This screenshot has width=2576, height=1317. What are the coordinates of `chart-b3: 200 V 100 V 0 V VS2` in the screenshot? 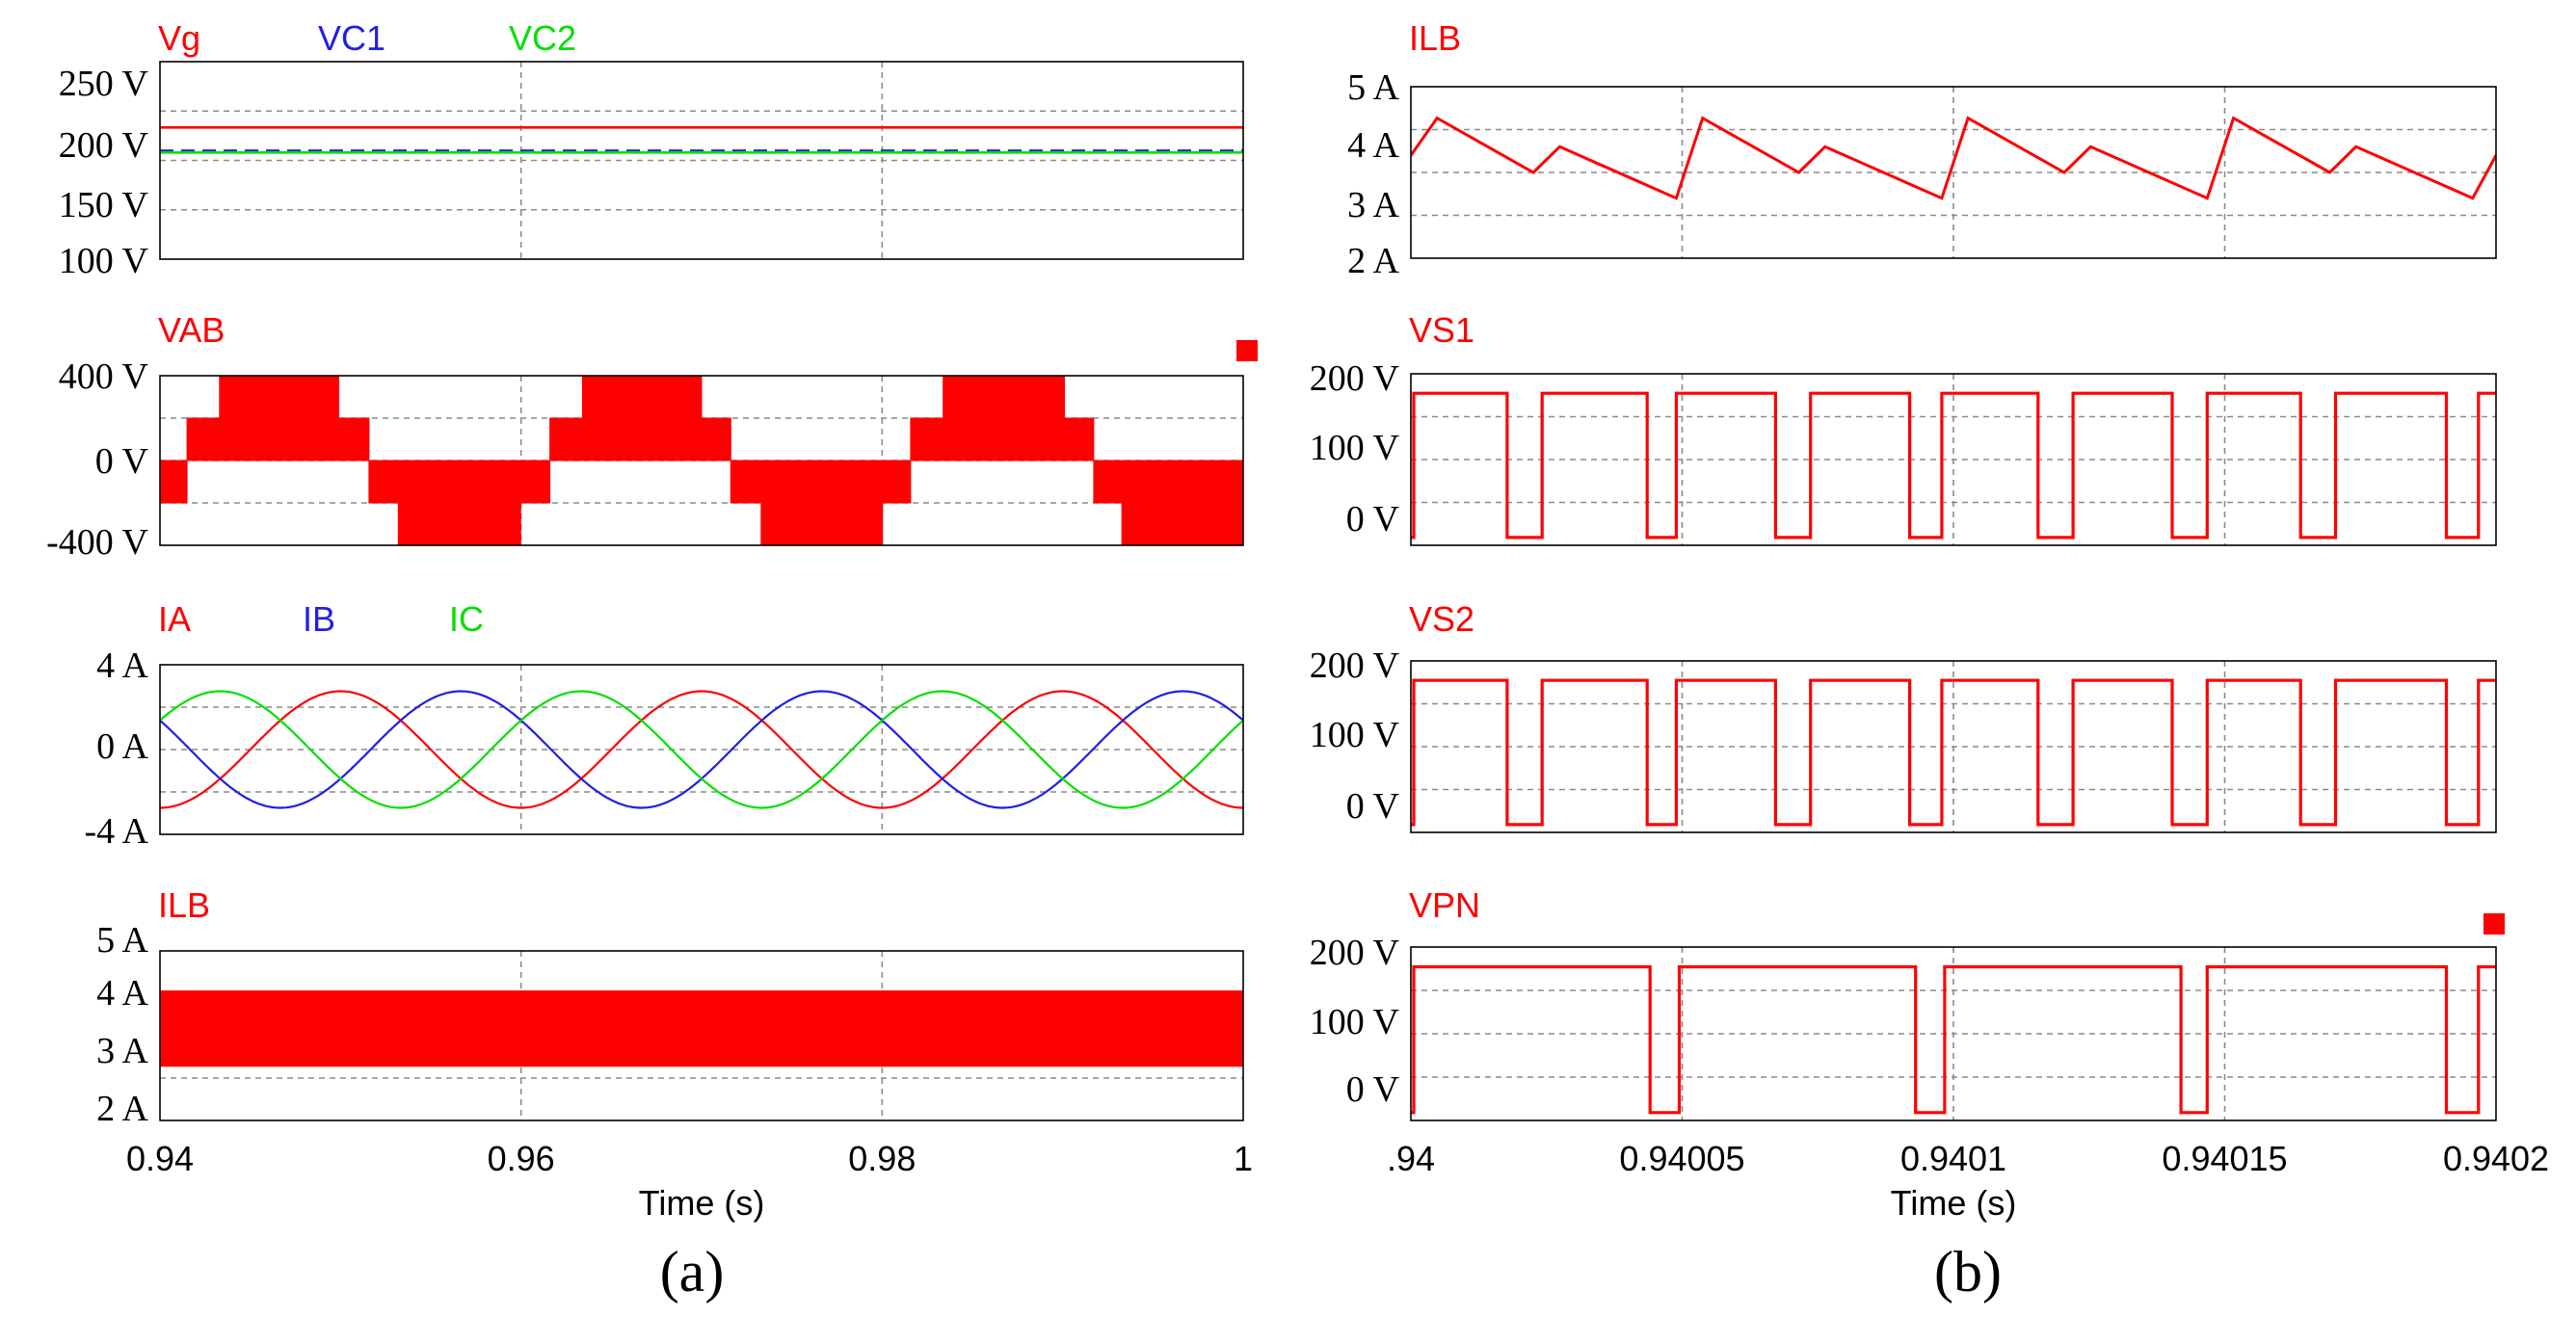 It's located at (1903, 716).